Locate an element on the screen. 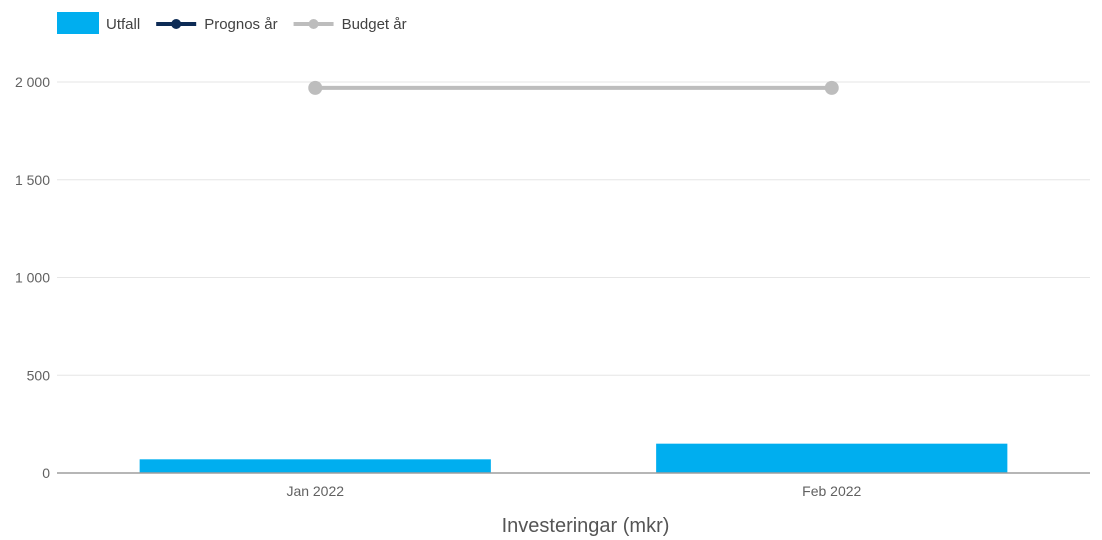 The height and width of the screenshot is (540, 1102). y-tick-label: 500 is located at coordinates (39, 375).